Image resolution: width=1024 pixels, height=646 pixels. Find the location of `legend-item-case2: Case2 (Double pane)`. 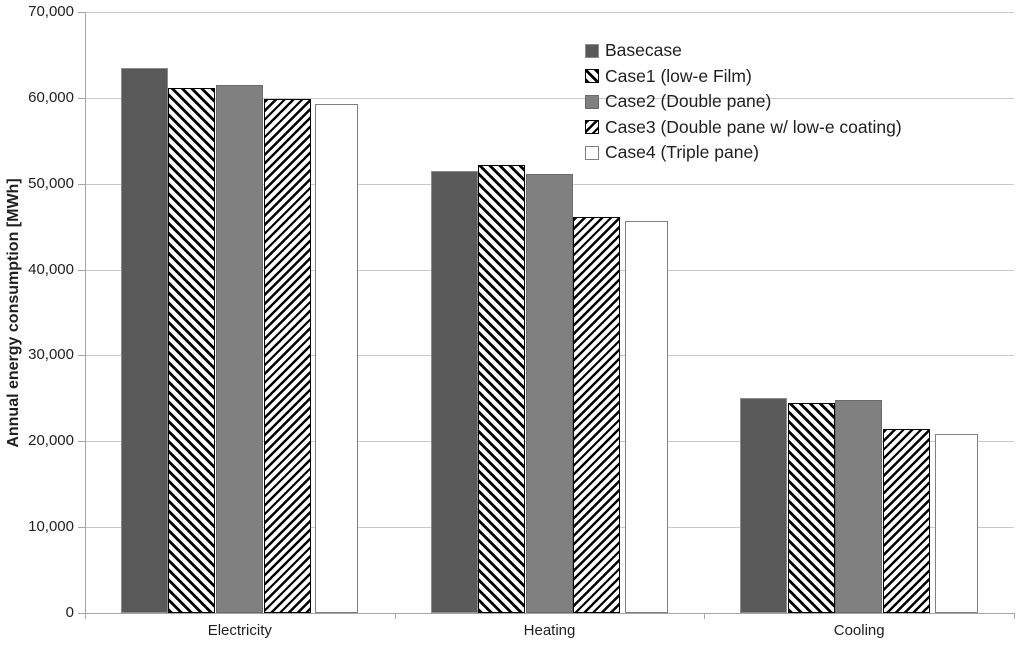

legend-item-case2: Case2 (Double pane) is located at coordinates (743, 102).